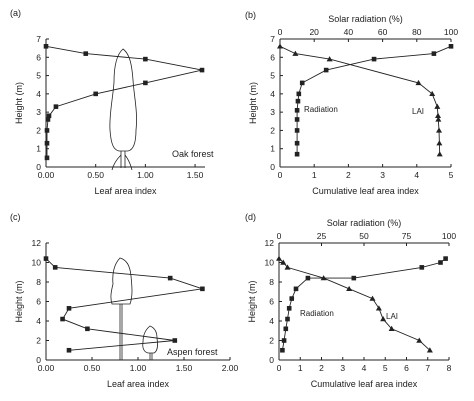 The height and width of the screenshot is (401, 474). What do you see at coordinates (15, 13) in the screenshot?
I see `panel-label: (a)` at bounding box center [15, 13].